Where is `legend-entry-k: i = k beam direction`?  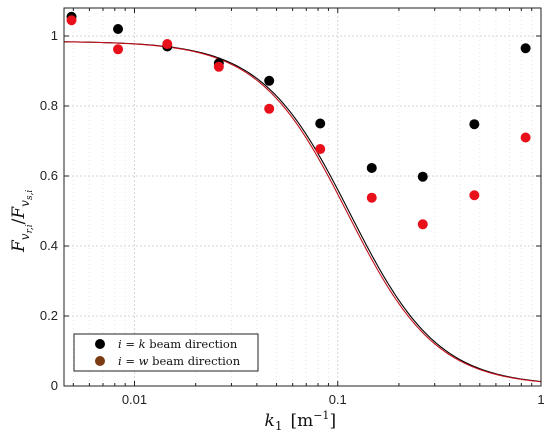
legend-entry-k: i = k beam direction is located at coordinates (178, 344).